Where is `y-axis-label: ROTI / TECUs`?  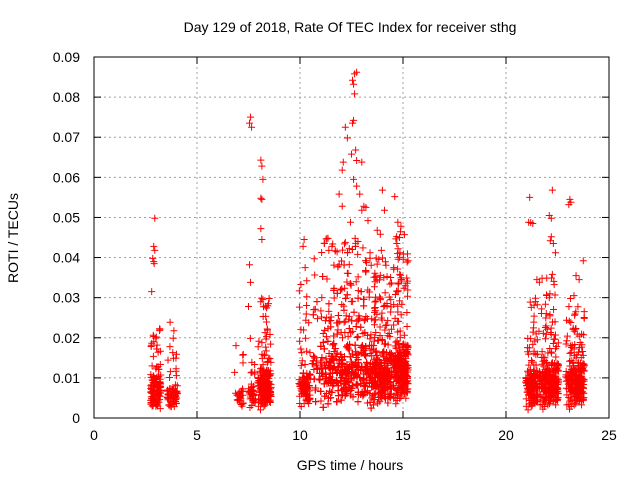
y-axis-label: ROTI / TECUs is located at coordinates (13, 238).